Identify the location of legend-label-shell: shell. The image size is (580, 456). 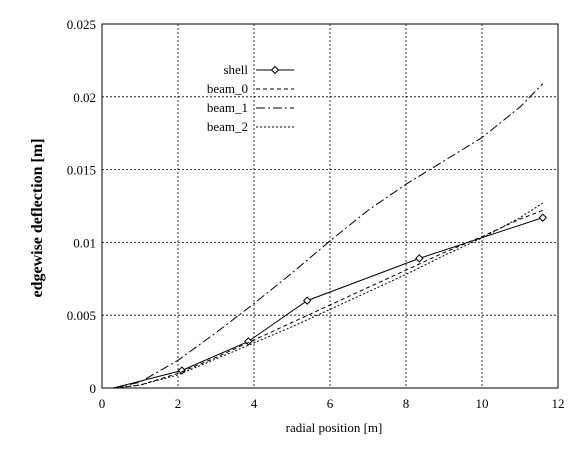
(235, 69).